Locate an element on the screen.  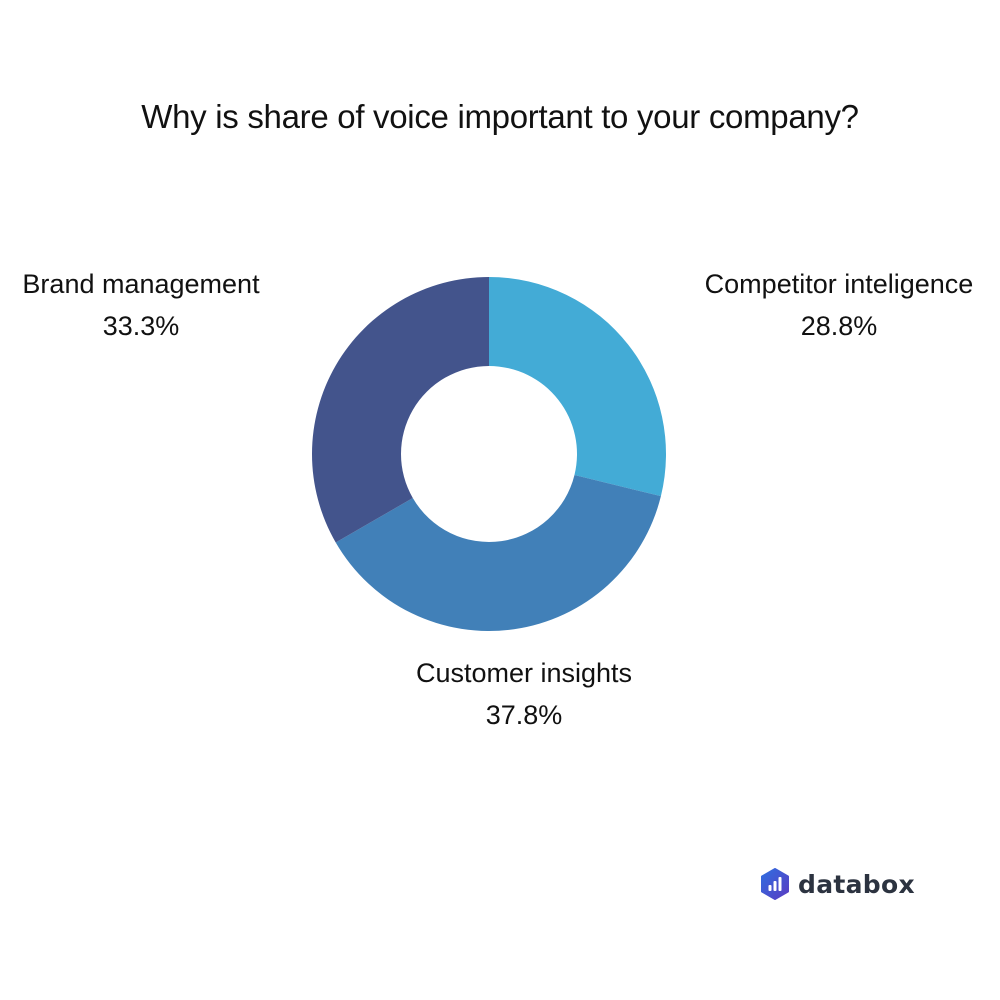
databox-logo: databox is located at coordinates (837, 884).